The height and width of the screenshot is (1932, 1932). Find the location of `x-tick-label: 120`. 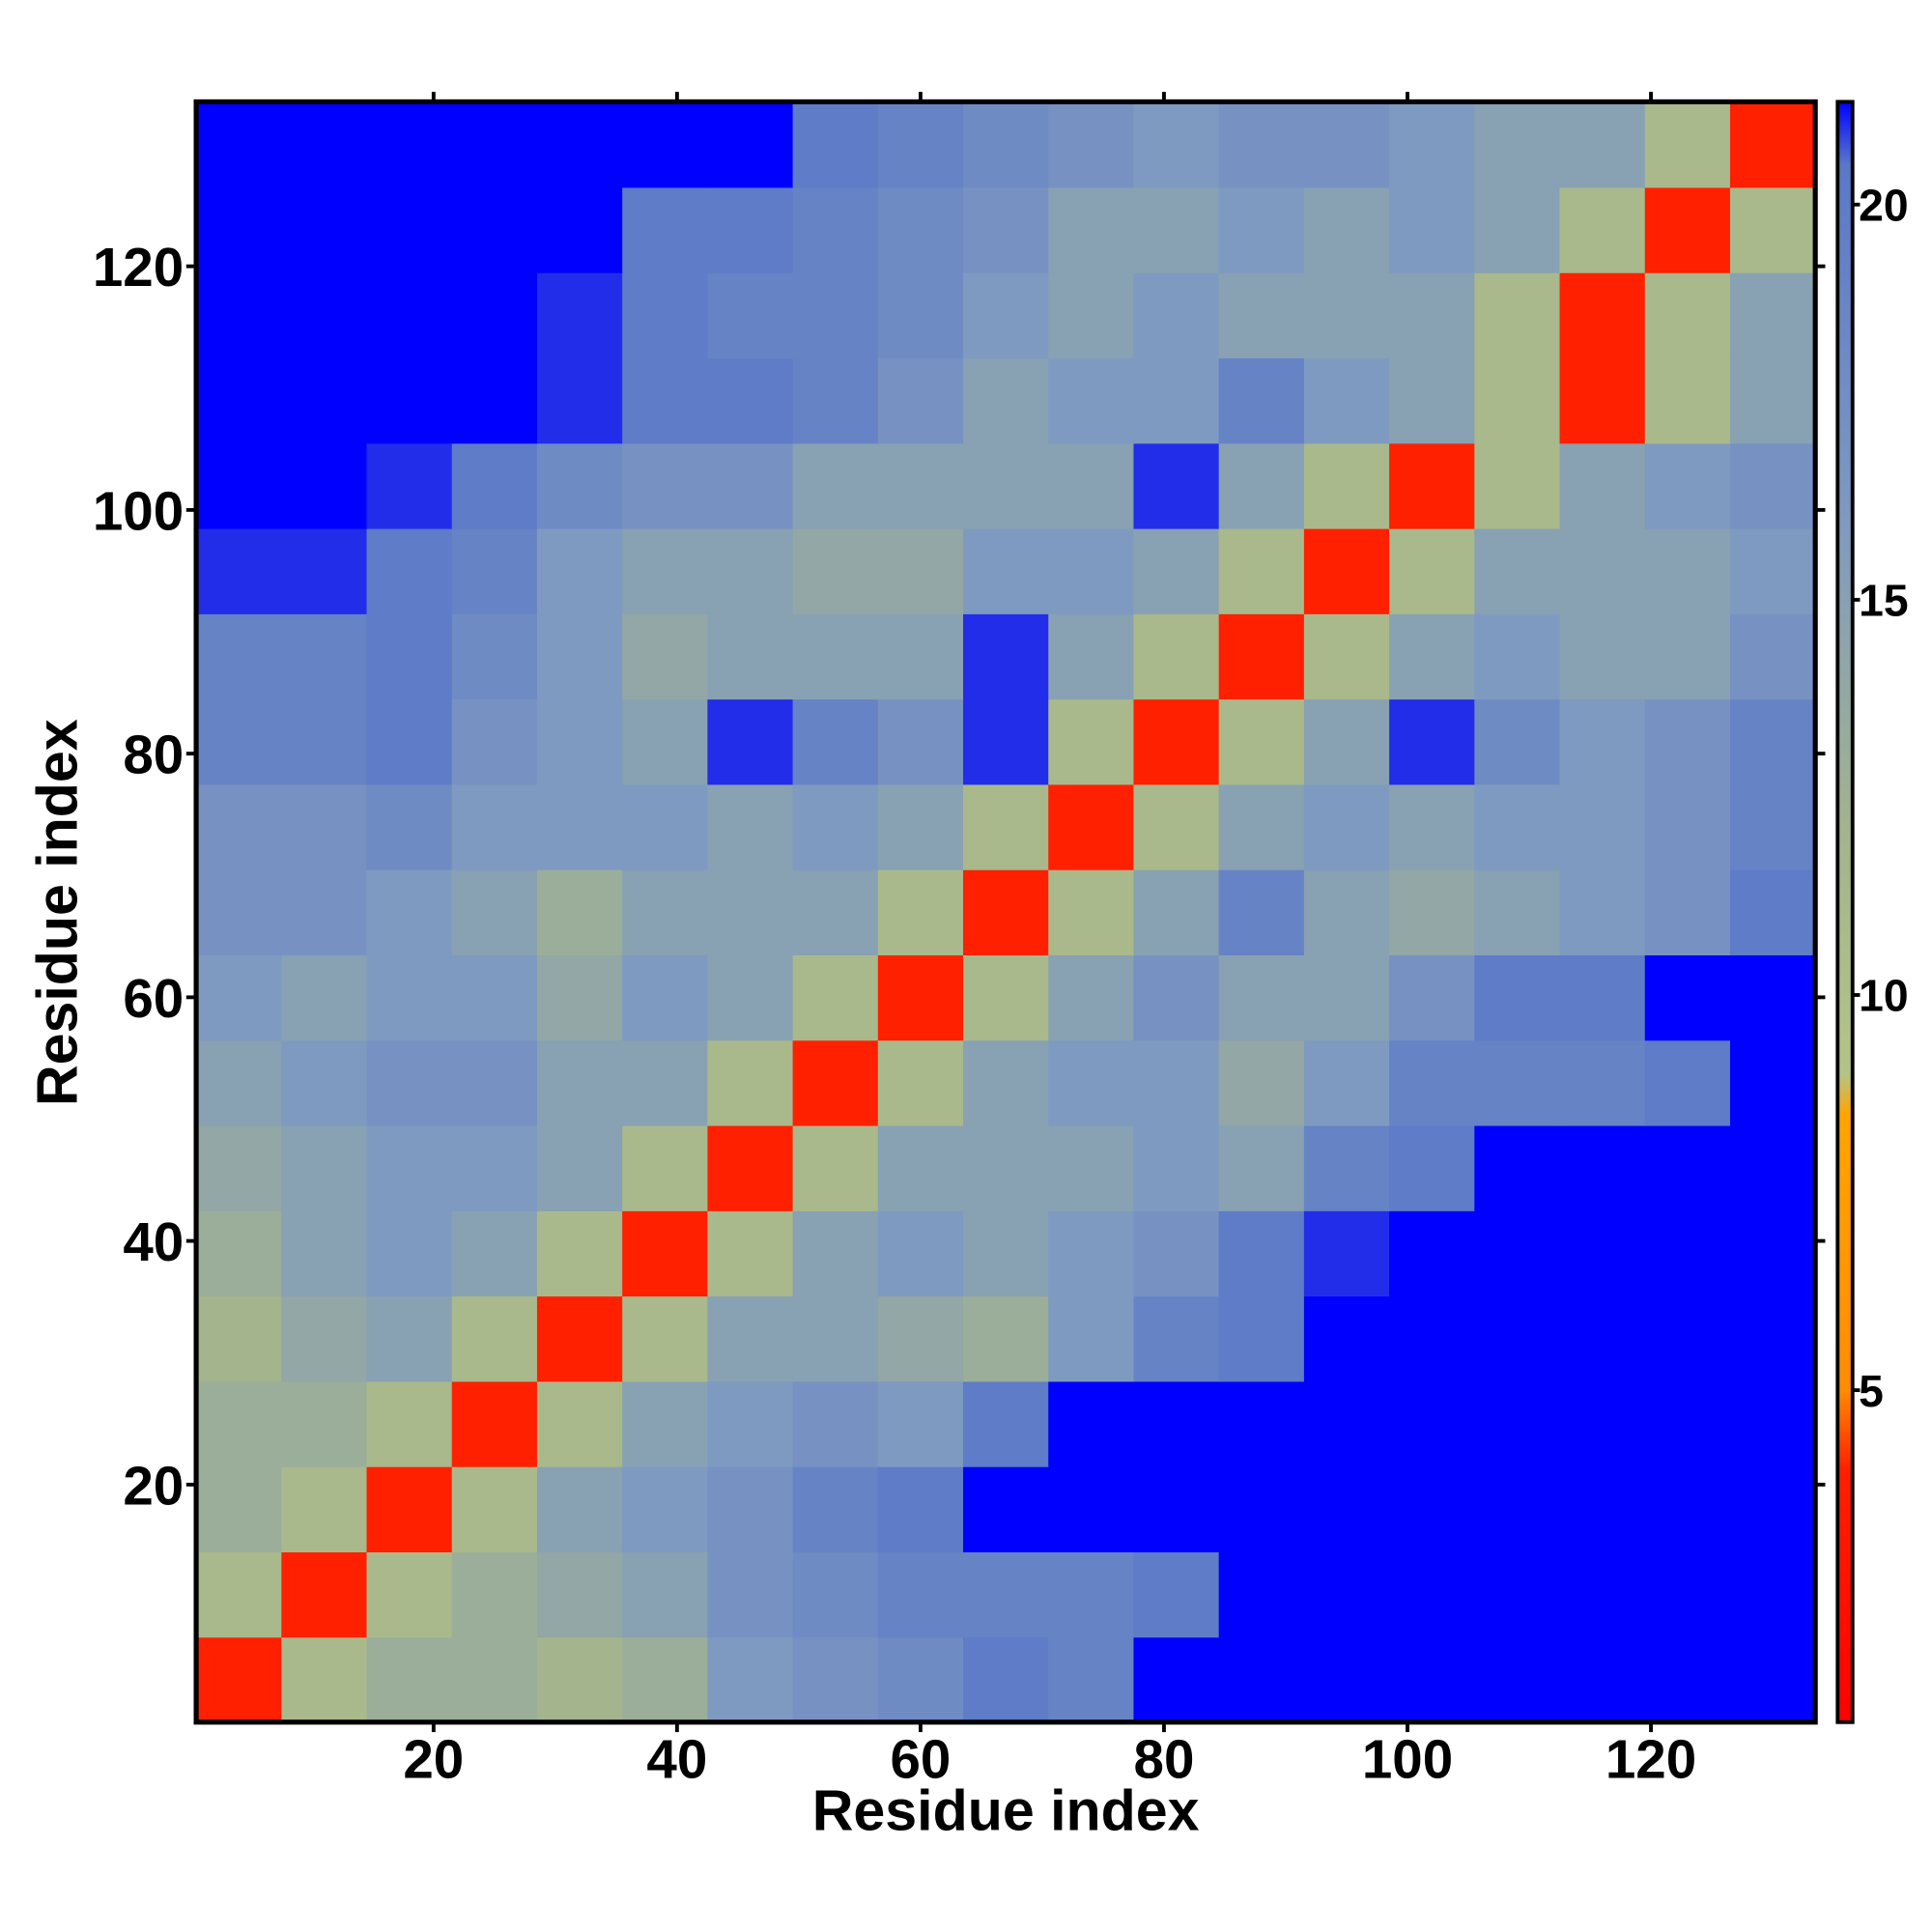

x-tick-label: 120 is located at coordinates (1650, 1759).